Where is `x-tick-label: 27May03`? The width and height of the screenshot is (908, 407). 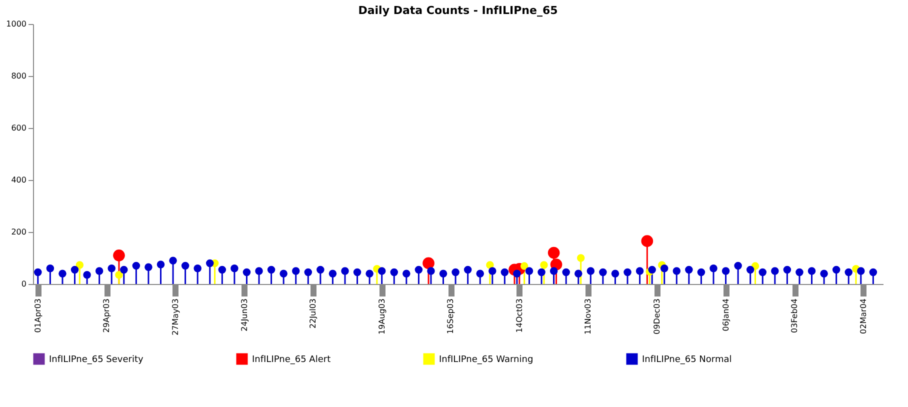
x-tick-label: 27May03 is located at coordinates (175, 317).